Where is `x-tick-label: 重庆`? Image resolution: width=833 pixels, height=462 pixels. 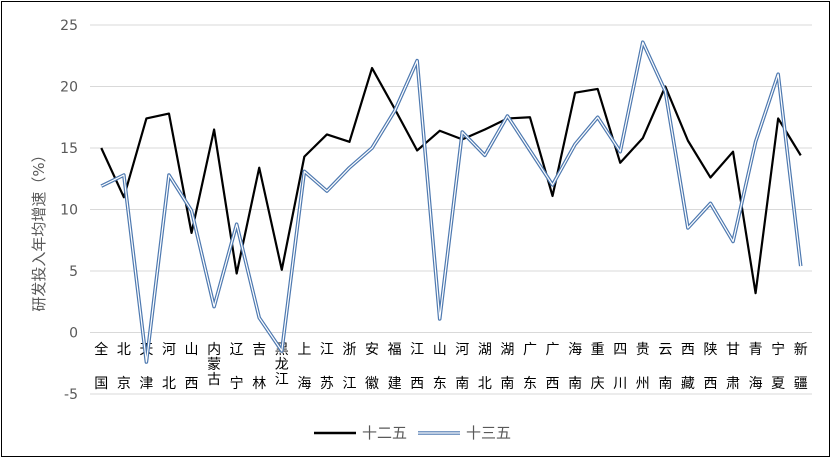 x-tick-label: 重庆 is located at coordinates (598, 367).